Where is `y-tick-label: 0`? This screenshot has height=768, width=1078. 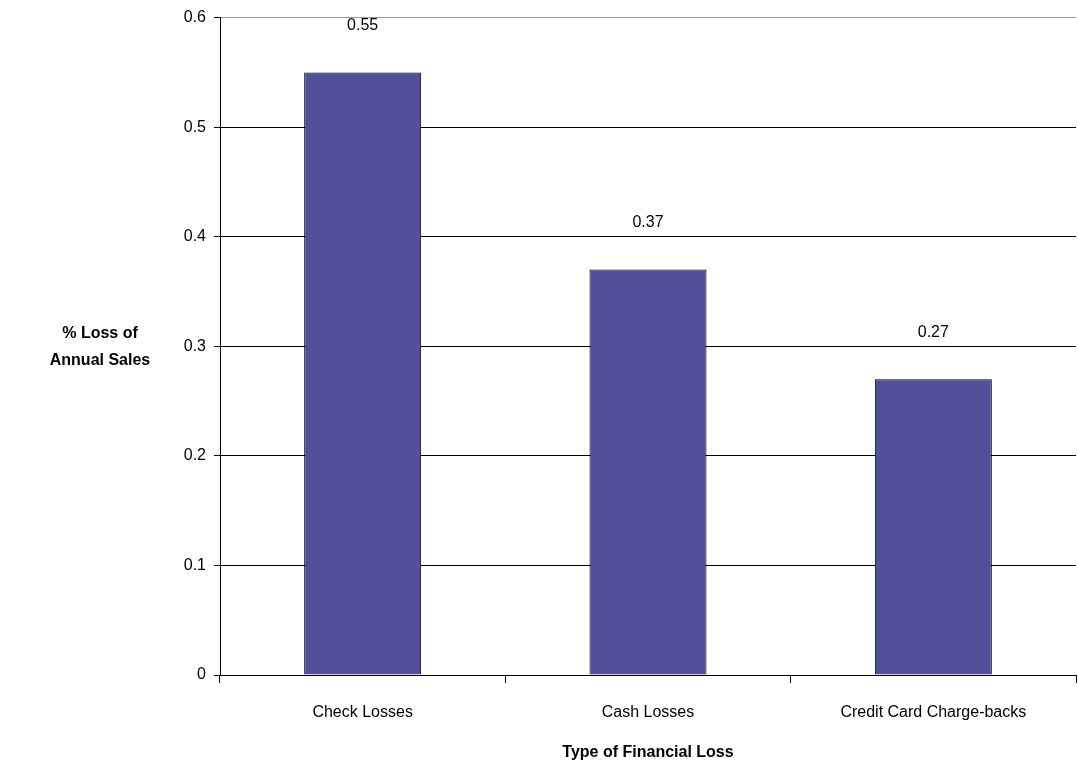
y-tick-label: 0 is located at coordinates (202, 674).